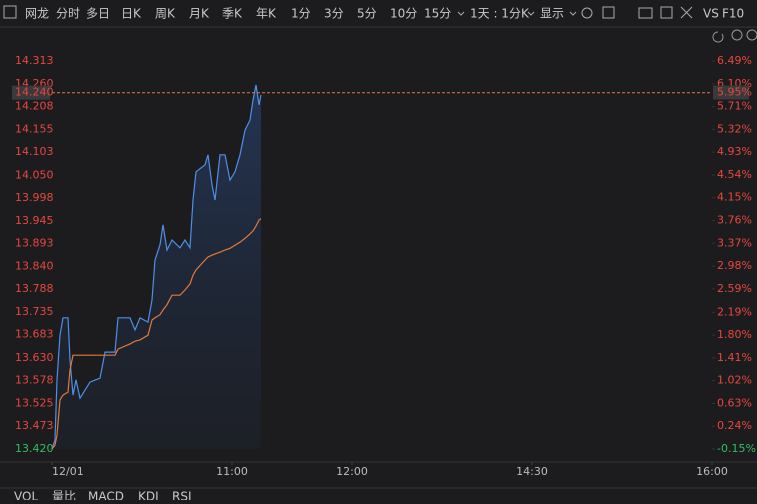 This screenshot has height=504, width=757. I want to click on y-tick-label: 13.998, so click(34, 197).